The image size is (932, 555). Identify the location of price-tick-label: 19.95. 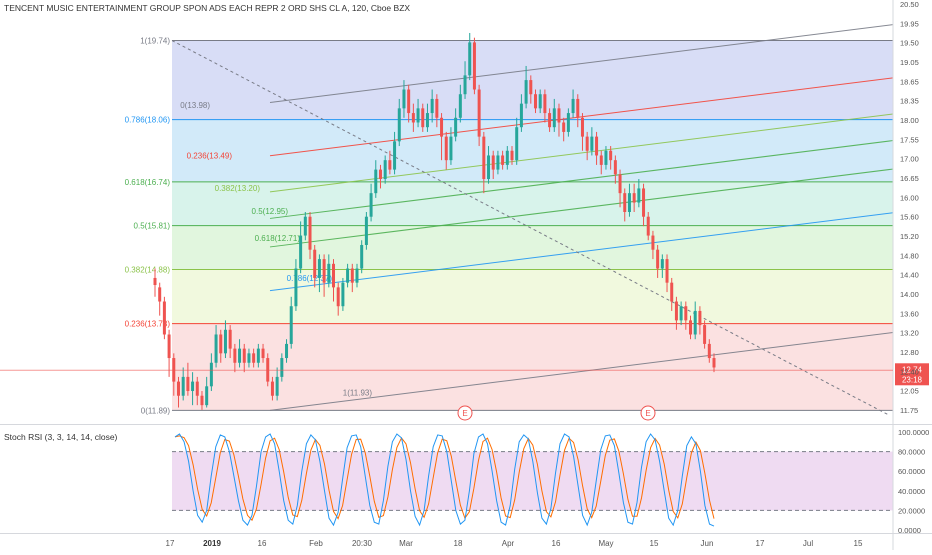
(909, 23).